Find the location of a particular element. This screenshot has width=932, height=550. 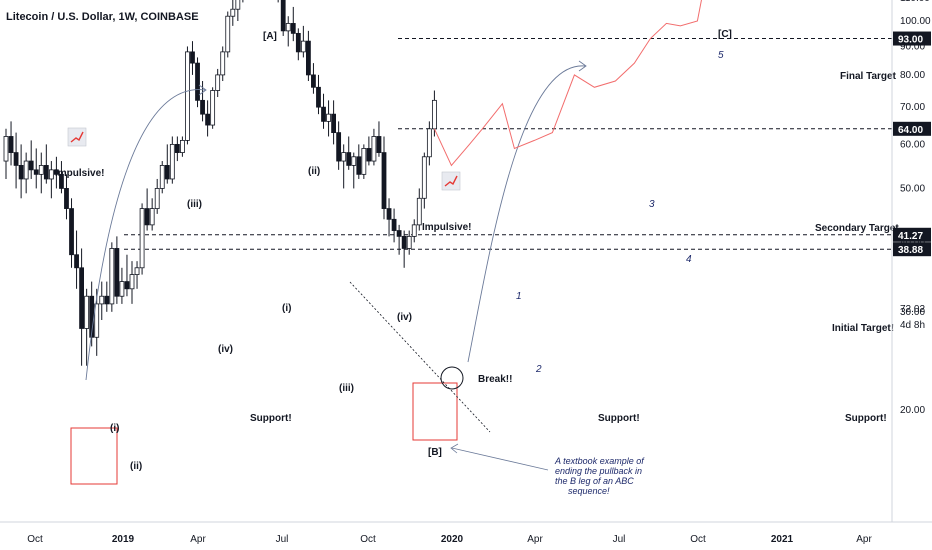

wave-i-2: (i) is located at coordinates (286, 308).